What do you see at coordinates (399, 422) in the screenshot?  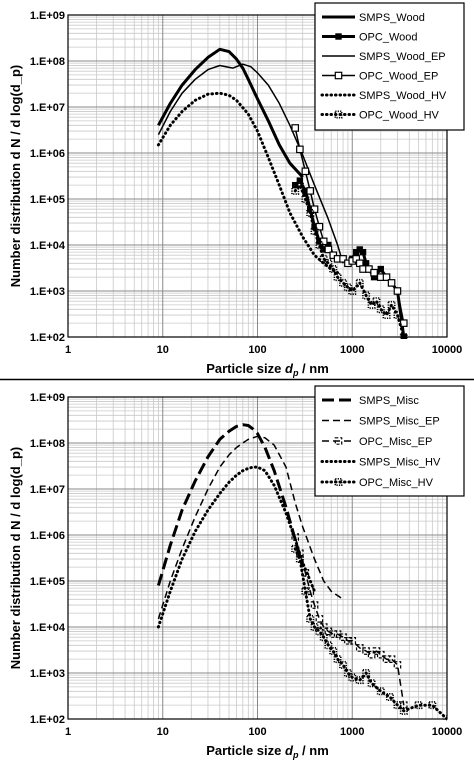 I see `legend-label: SMPS_Misc_EP` at bounding box center [399, 422].